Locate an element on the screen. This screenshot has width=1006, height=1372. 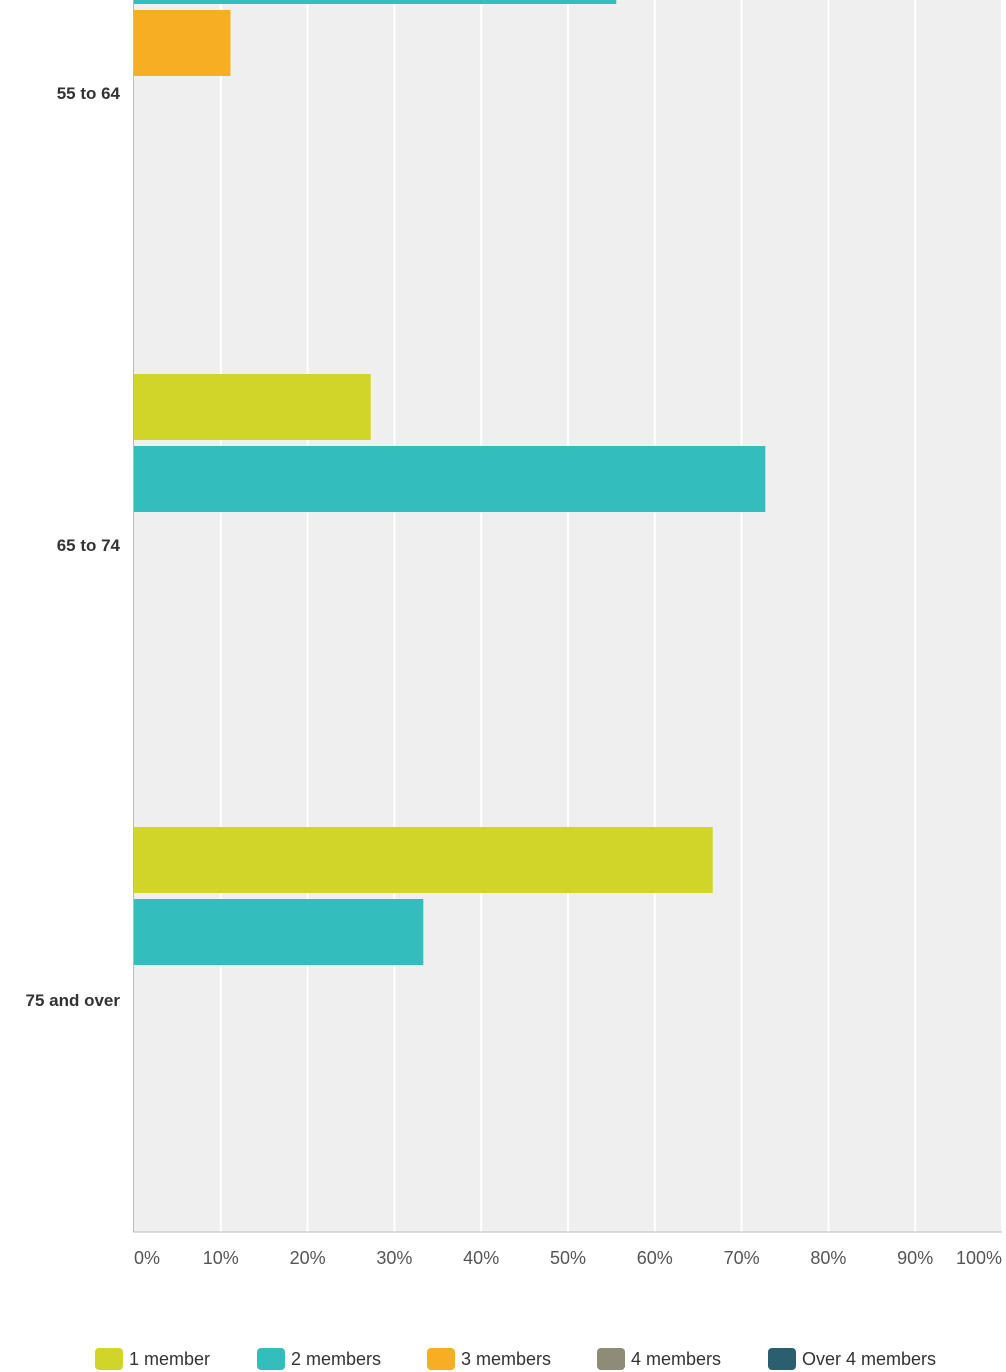
bar-3-members is located at coordinates (182, 43).